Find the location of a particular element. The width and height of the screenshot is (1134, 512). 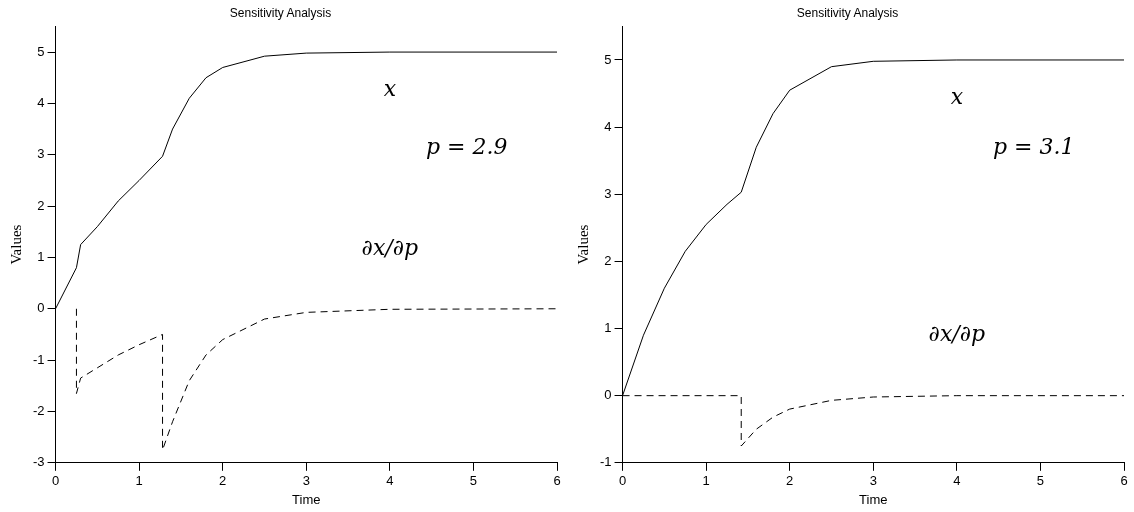

annotation: p = 3.1 is located at coordinates (1033, 147).